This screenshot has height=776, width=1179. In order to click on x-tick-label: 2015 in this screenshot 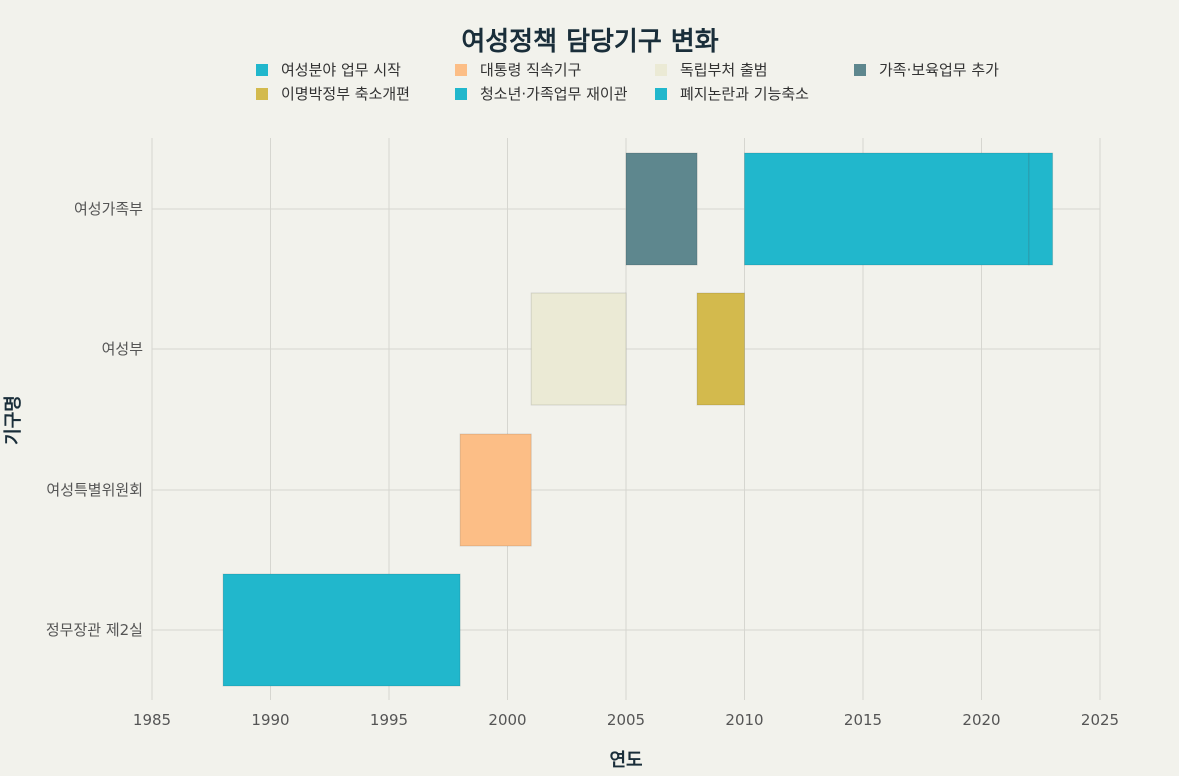, I will do `click(863, 720)`.